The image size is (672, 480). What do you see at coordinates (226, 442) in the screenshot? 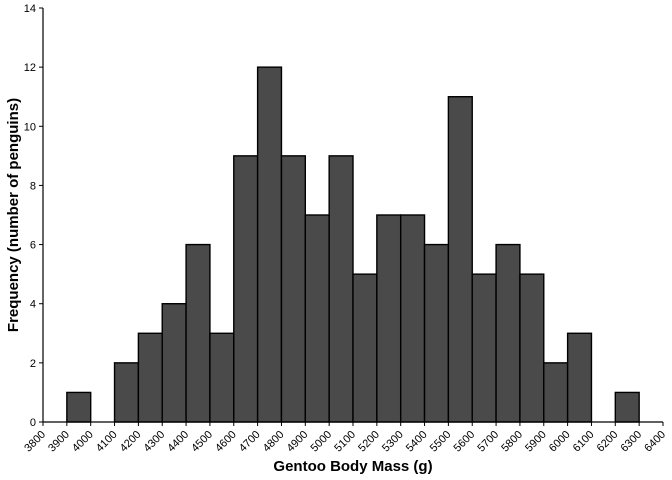
I see `x-tick-label: 4600` at bounding box center [226, 442].